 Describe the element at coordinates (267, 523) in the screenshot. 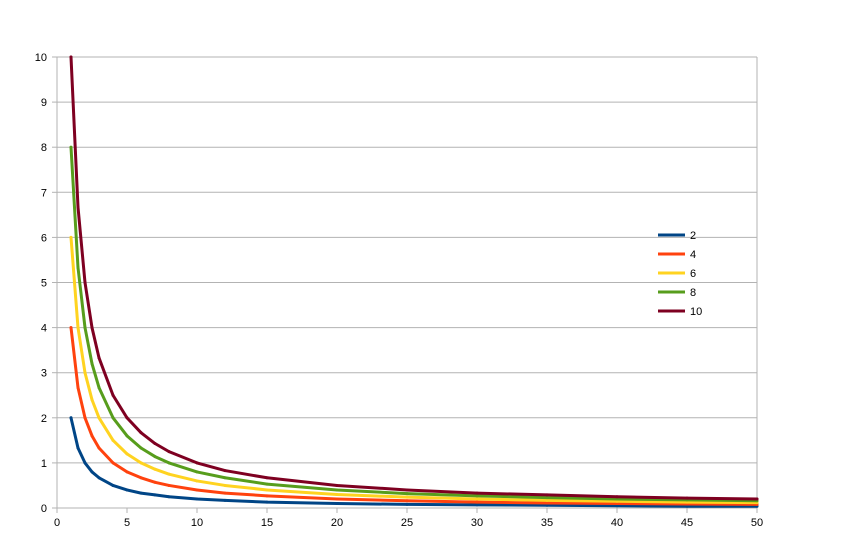

I see `x-tick-label: 15` at that location.